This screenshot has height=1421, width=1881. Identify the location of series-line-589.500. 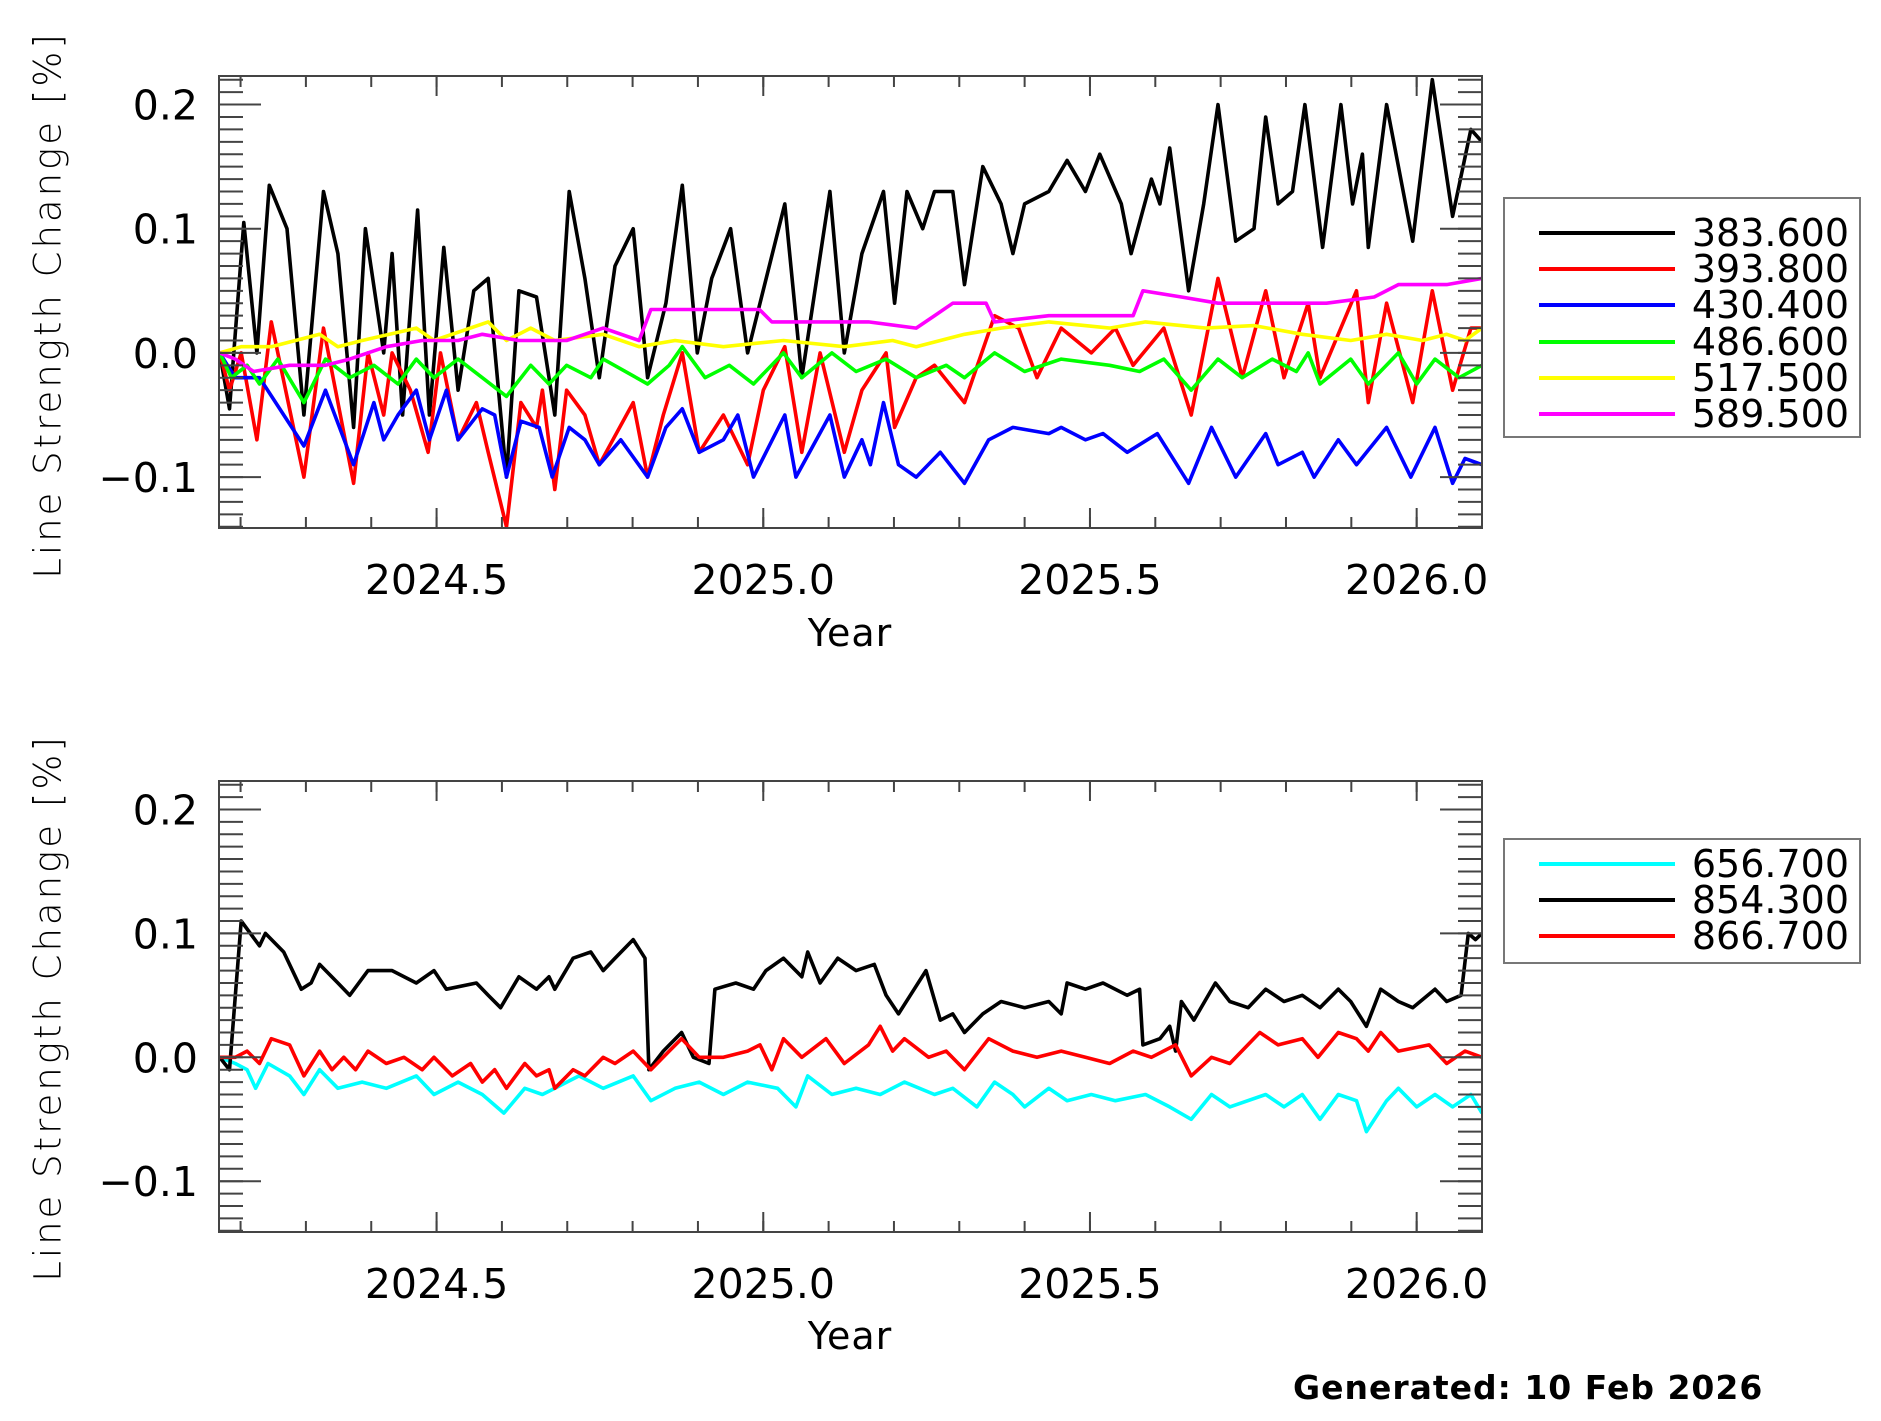
(850, 325).